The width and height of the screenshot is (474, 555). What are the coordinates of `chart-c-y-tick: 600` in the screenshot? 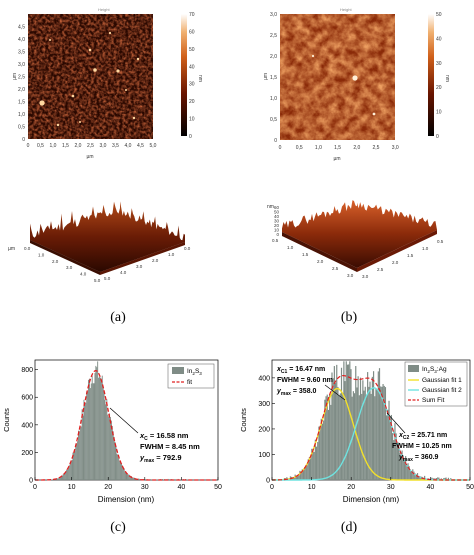 It's located at (27, 398).